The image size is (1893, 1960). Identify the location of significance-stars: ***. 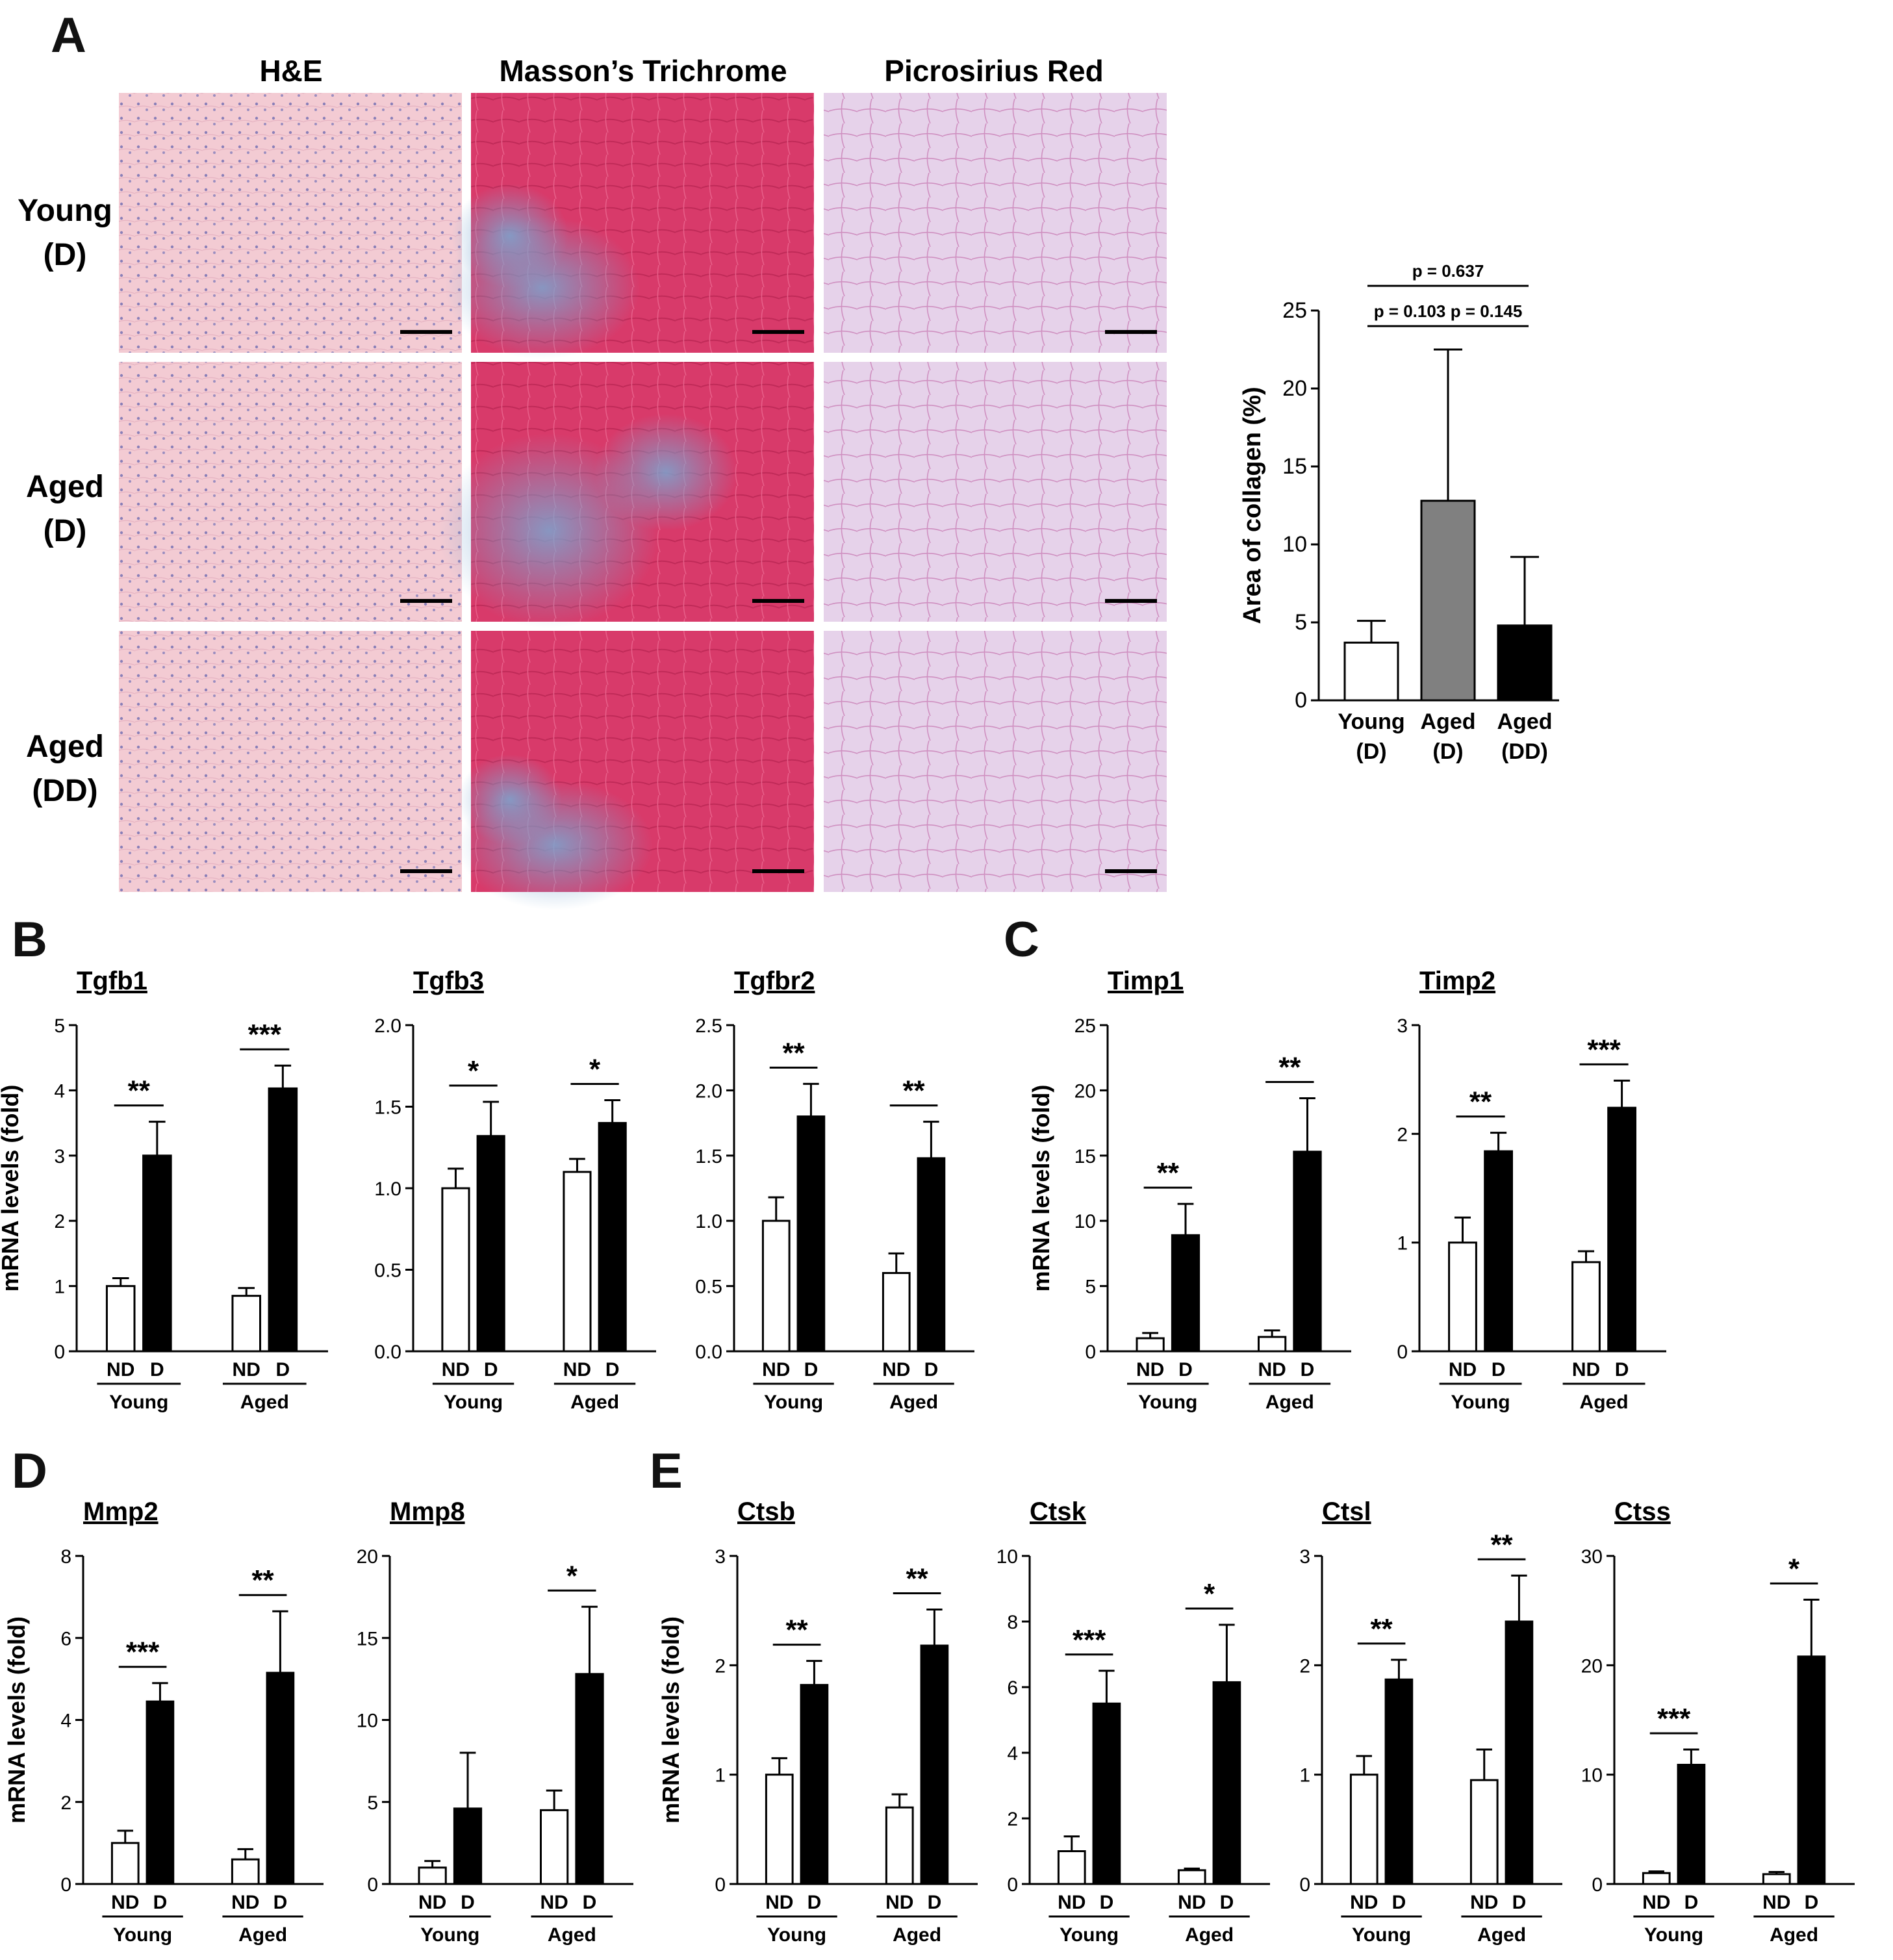
(1674, 1719).